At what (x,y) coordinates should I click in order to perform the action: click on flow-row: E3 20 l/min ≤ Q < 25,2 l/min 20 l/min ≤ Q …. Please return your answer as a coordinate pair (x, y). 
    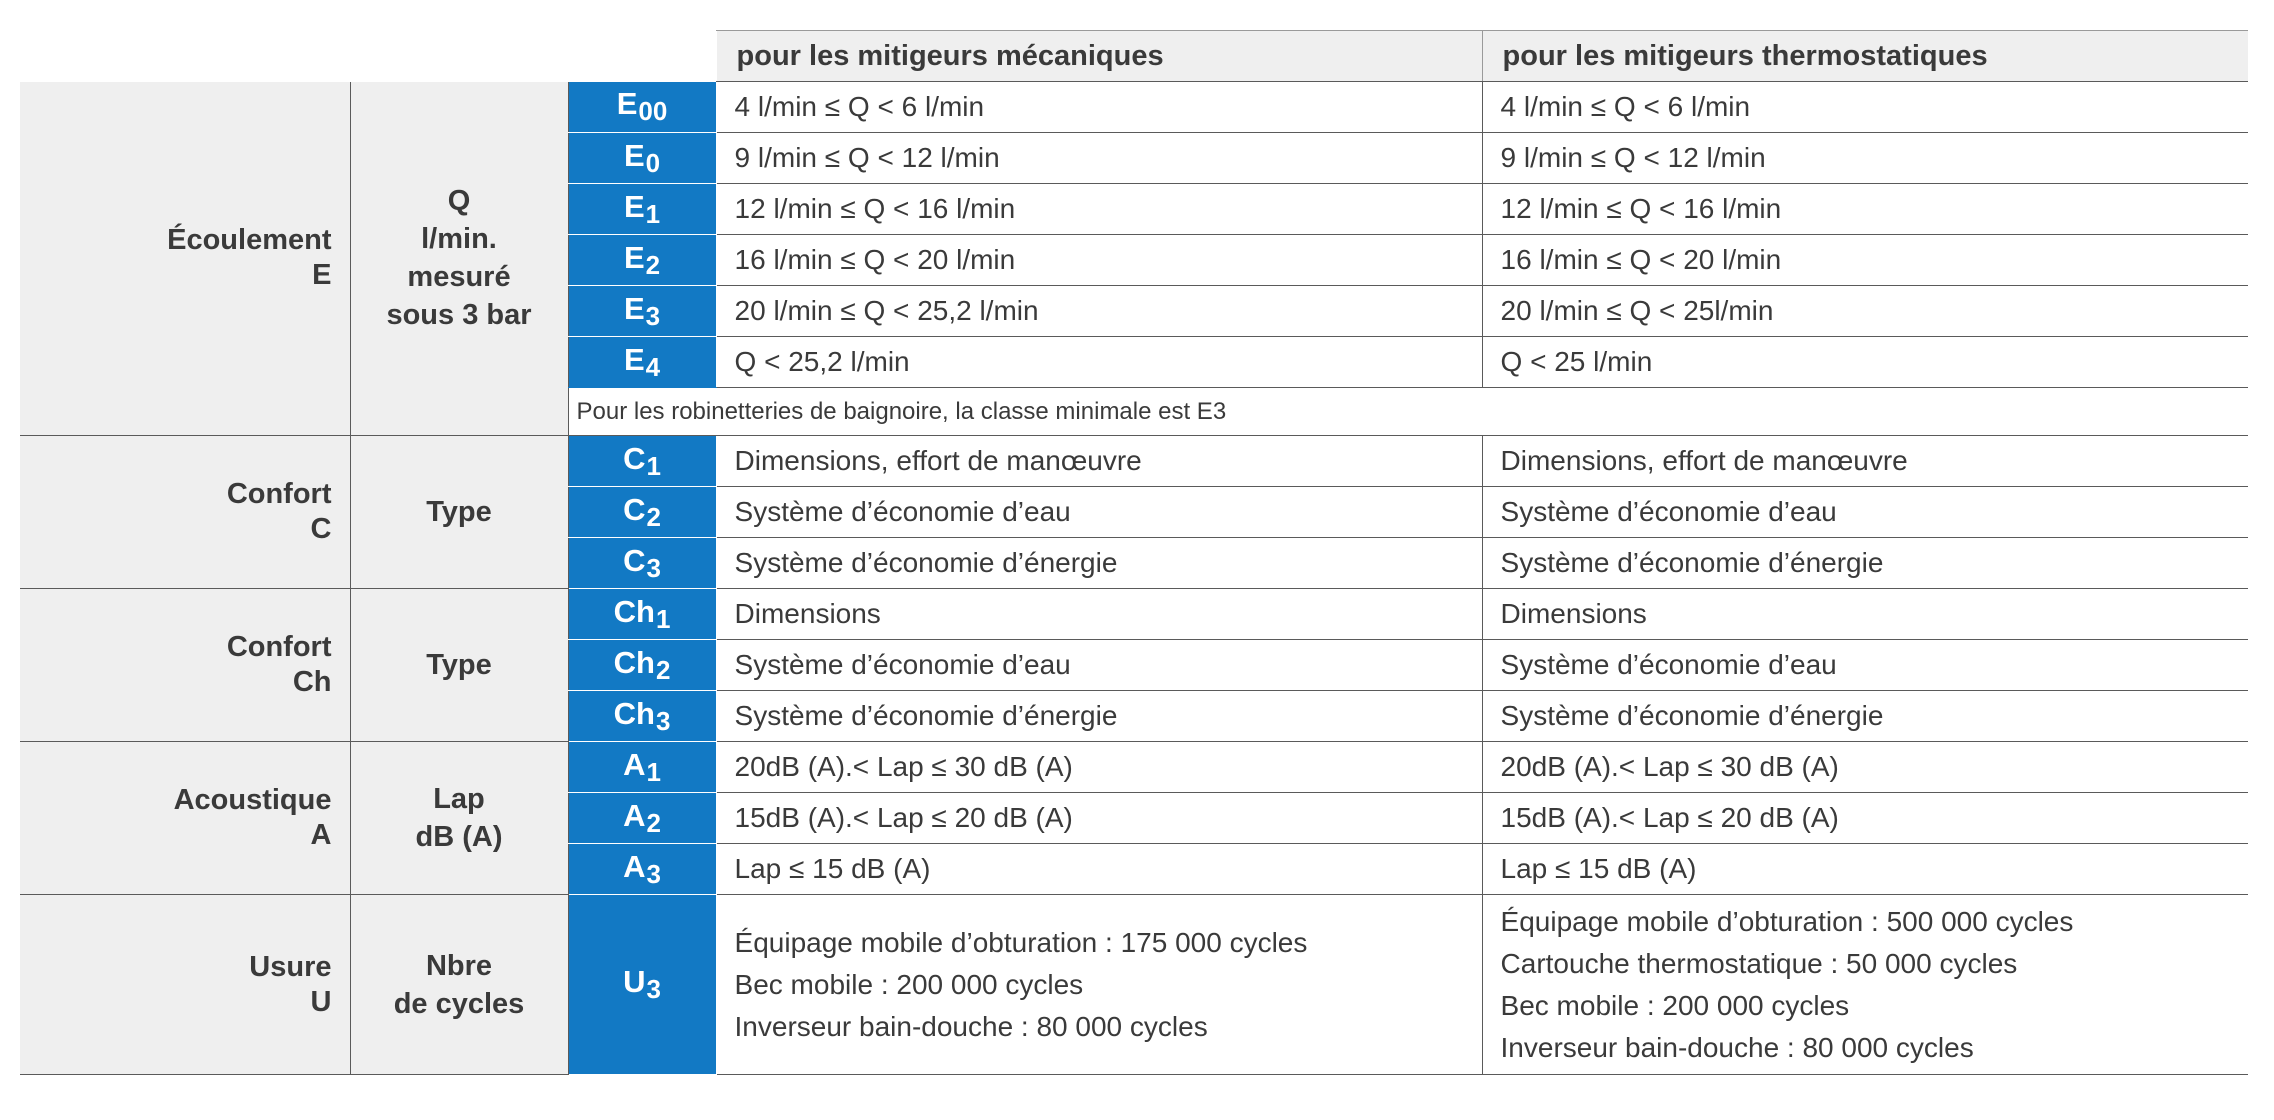
    Looking at the image, I should click on (1134, 311).